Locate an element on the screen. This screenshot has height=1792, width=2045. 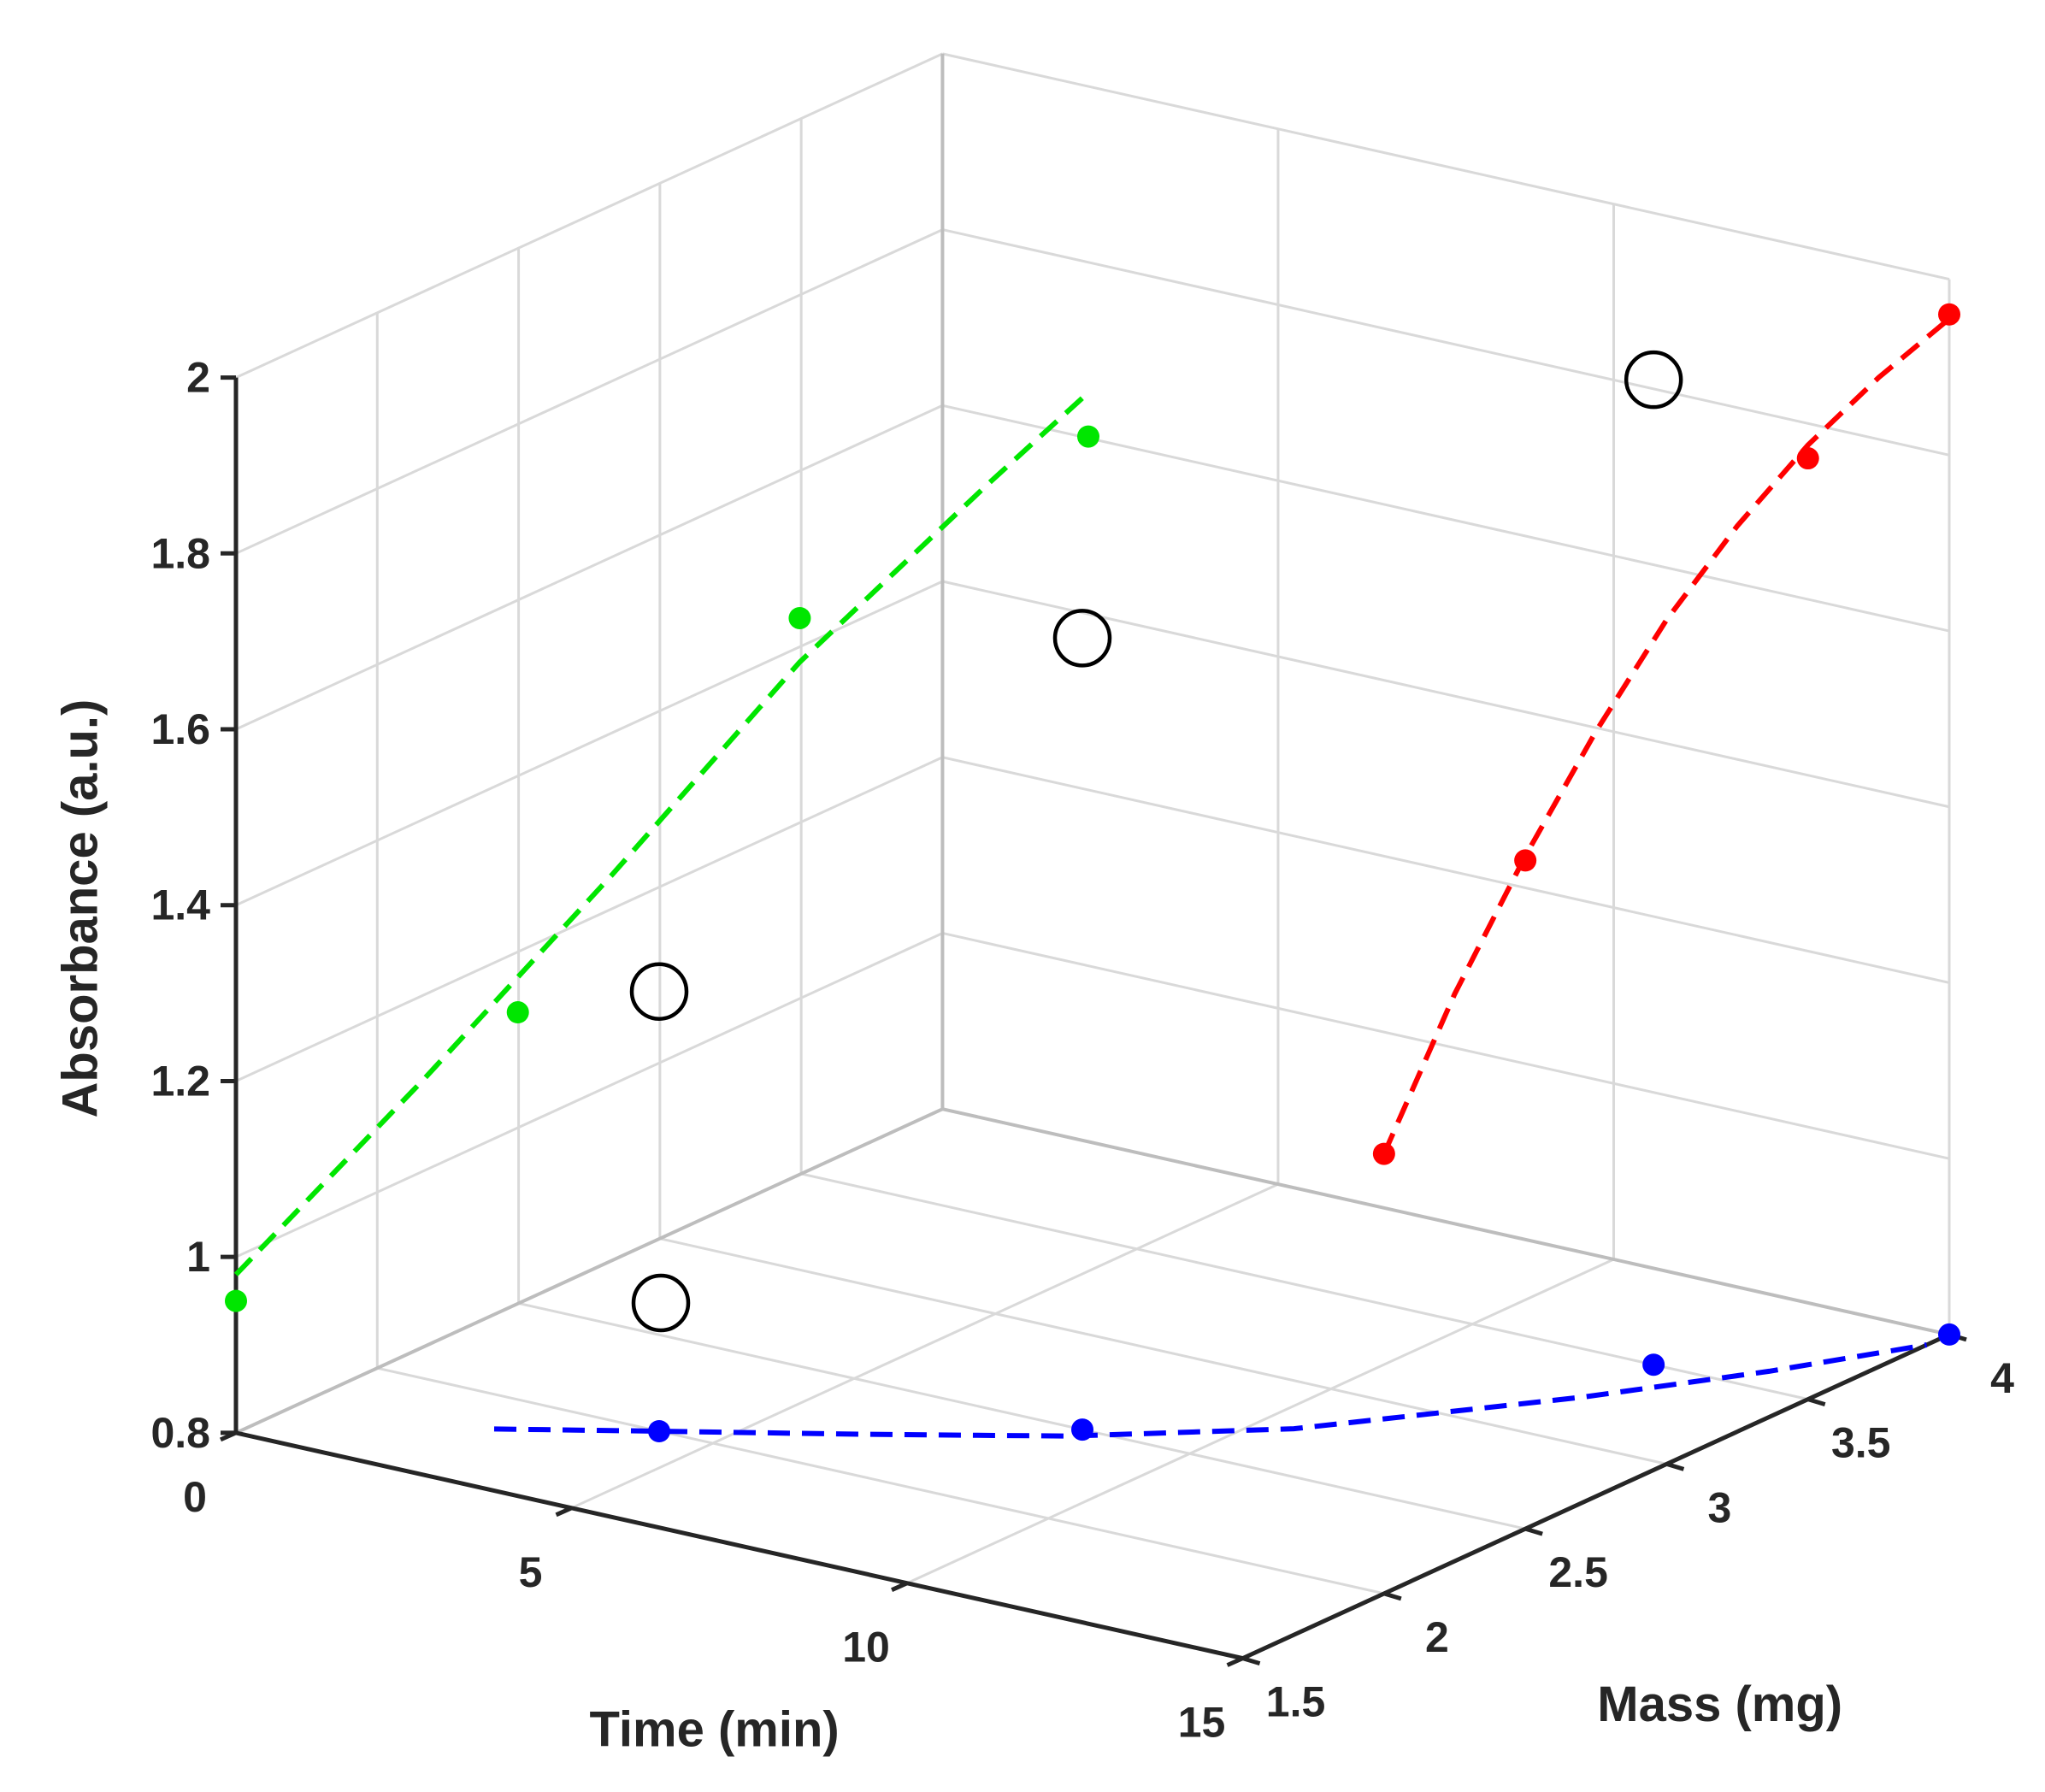
z-tick-label: 1 is located at coordinates (198, 1257).